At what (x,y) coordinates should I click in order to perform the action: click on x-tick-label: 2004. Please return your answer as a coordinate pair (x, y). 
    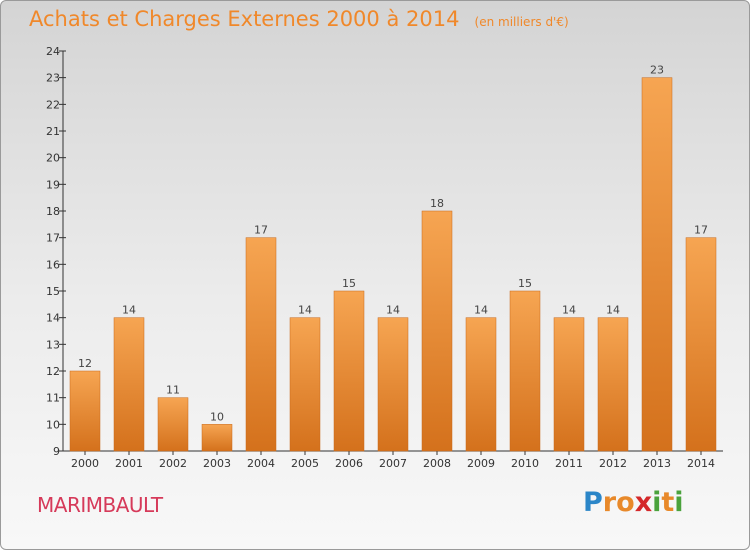
    Looking at the image, I should click on (261, 463).